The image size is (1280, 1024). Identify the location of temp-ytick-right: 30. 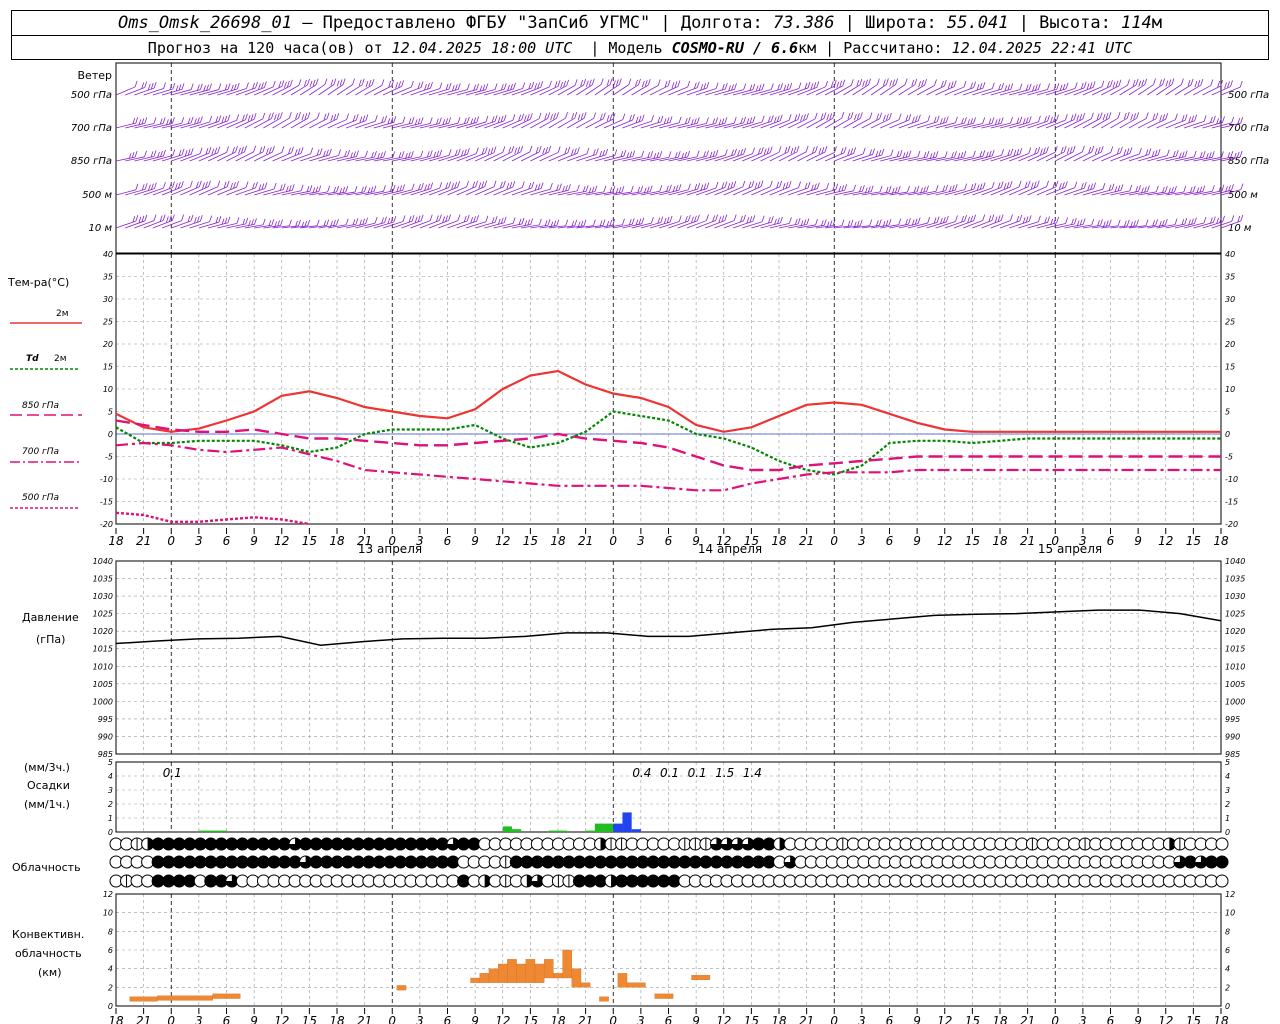
(1230, 299).